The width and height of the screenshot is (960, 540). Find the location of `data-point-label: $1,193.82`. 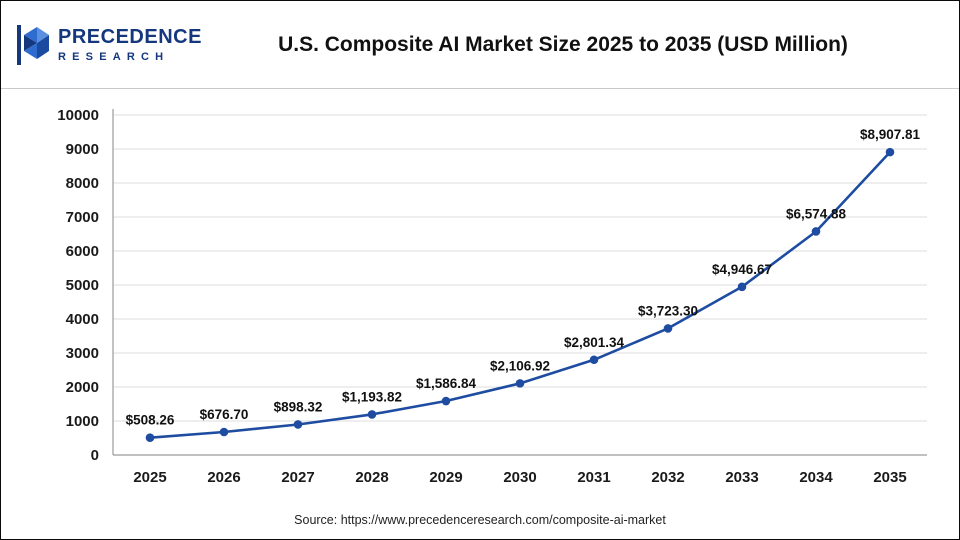

data-point-label: $1,193.82 is located at coordinates (372, 396).